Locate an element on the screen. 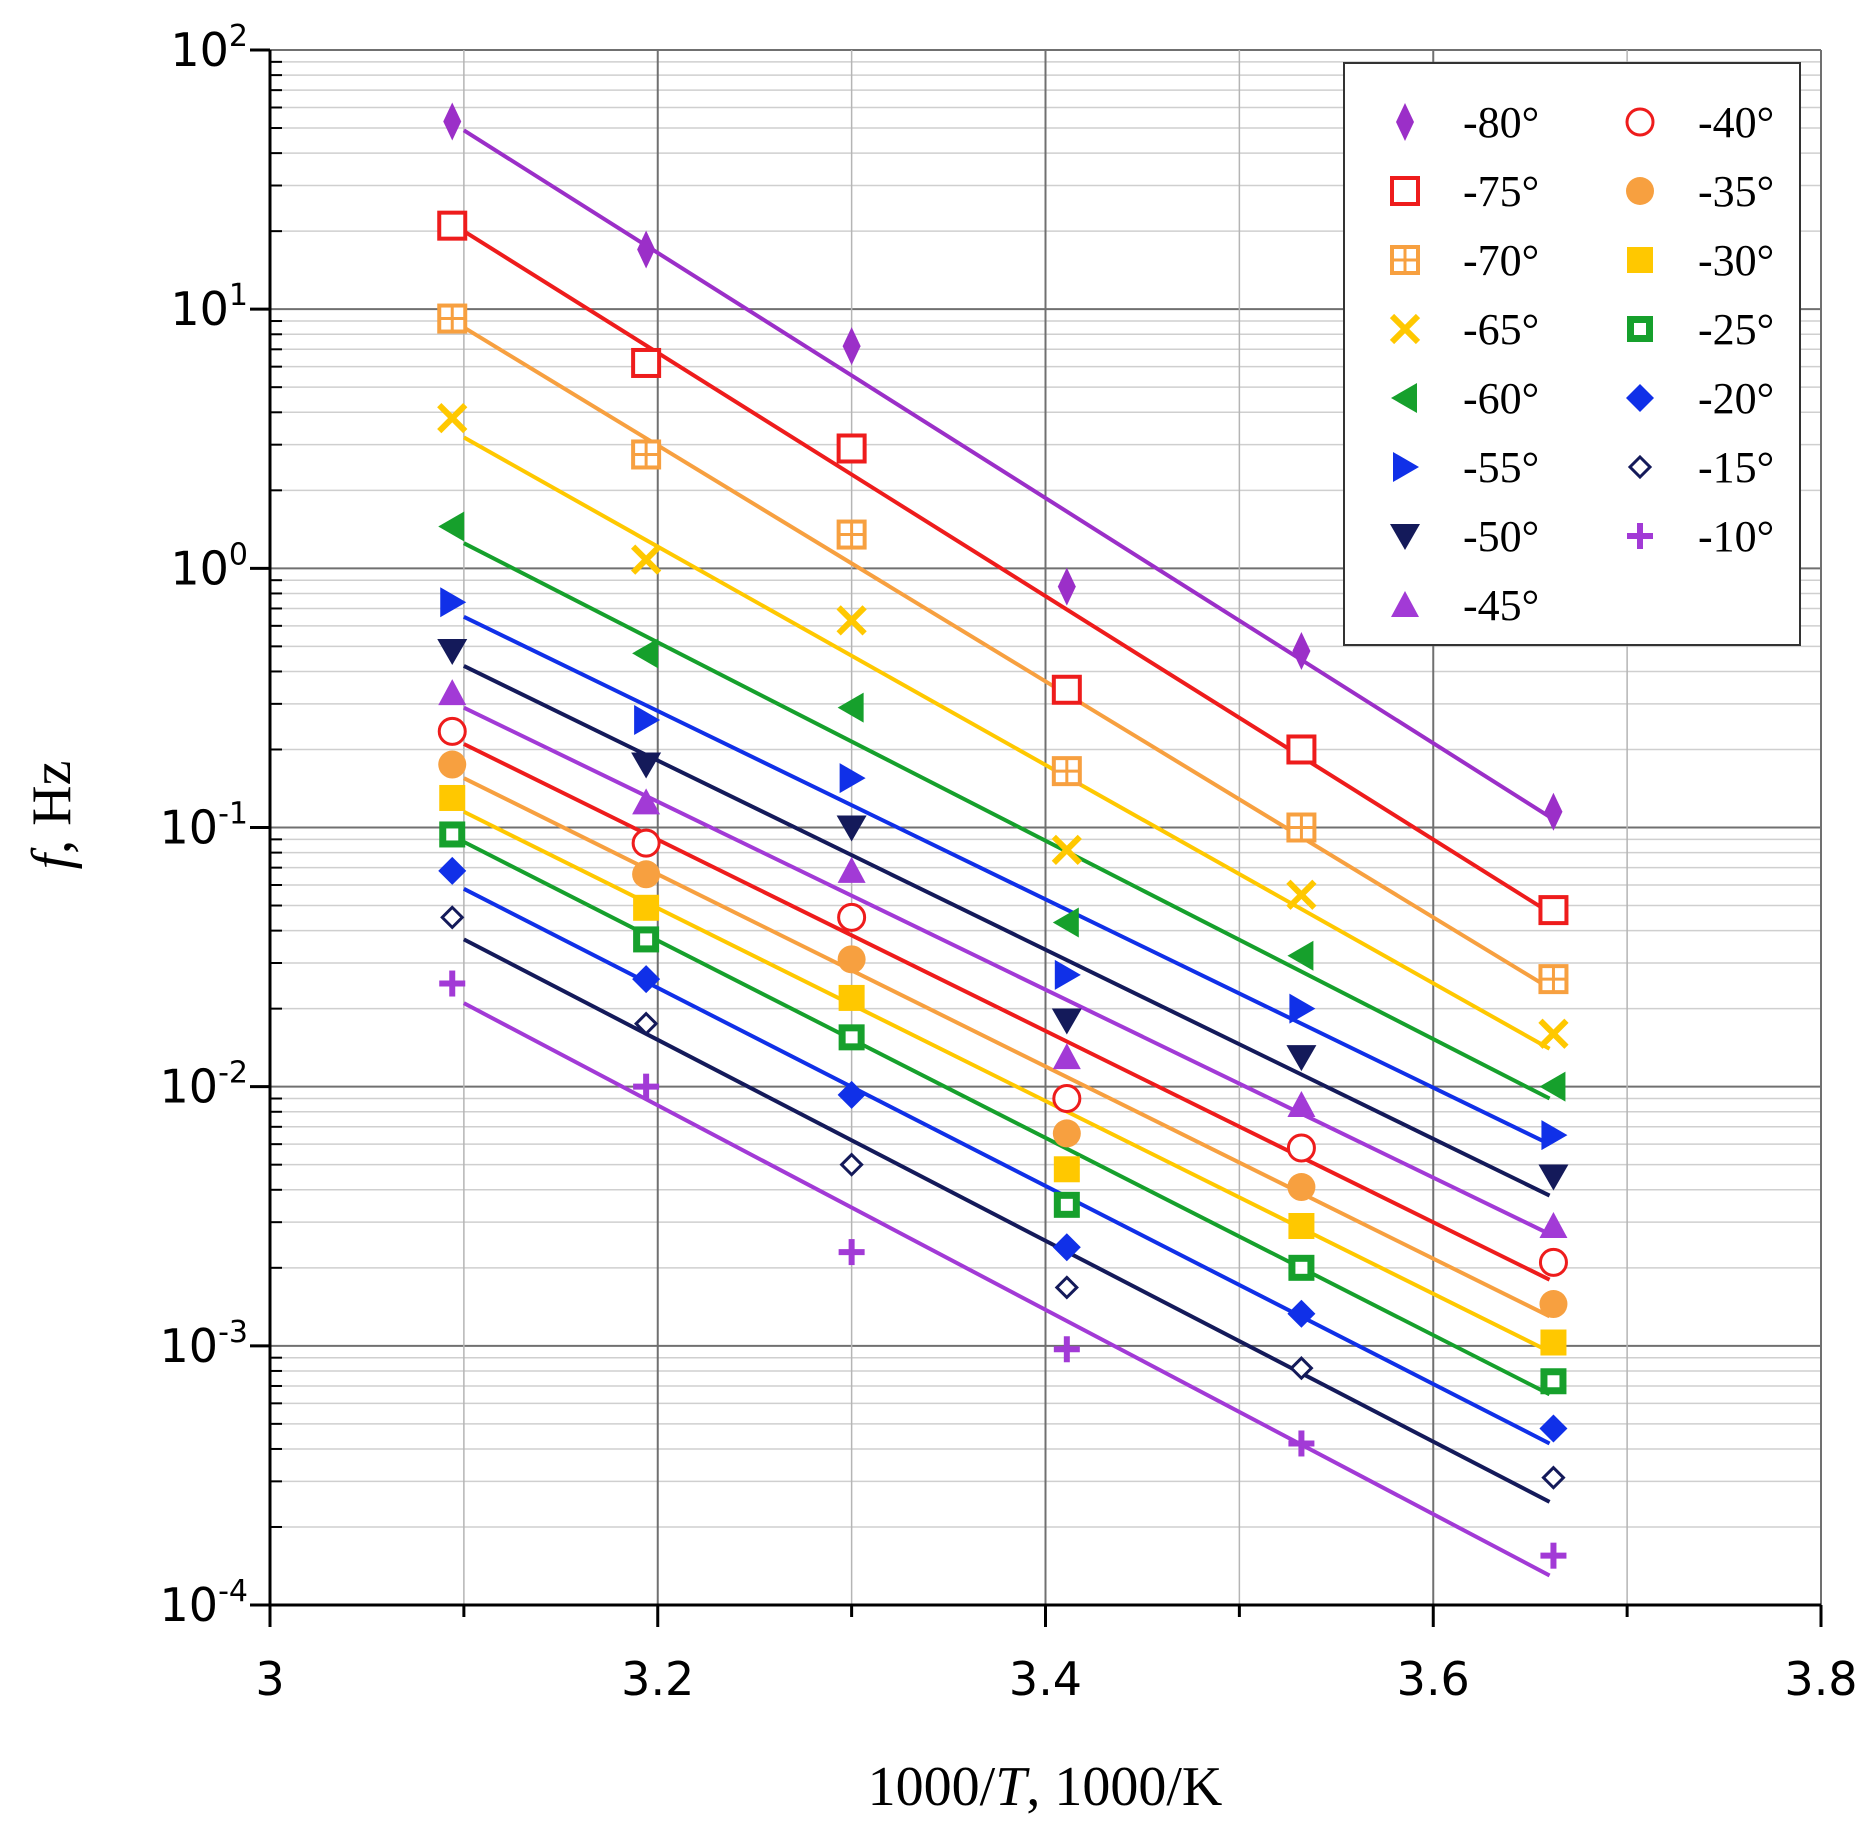  legend-label: -15° is located at coordinates (1736, 467).